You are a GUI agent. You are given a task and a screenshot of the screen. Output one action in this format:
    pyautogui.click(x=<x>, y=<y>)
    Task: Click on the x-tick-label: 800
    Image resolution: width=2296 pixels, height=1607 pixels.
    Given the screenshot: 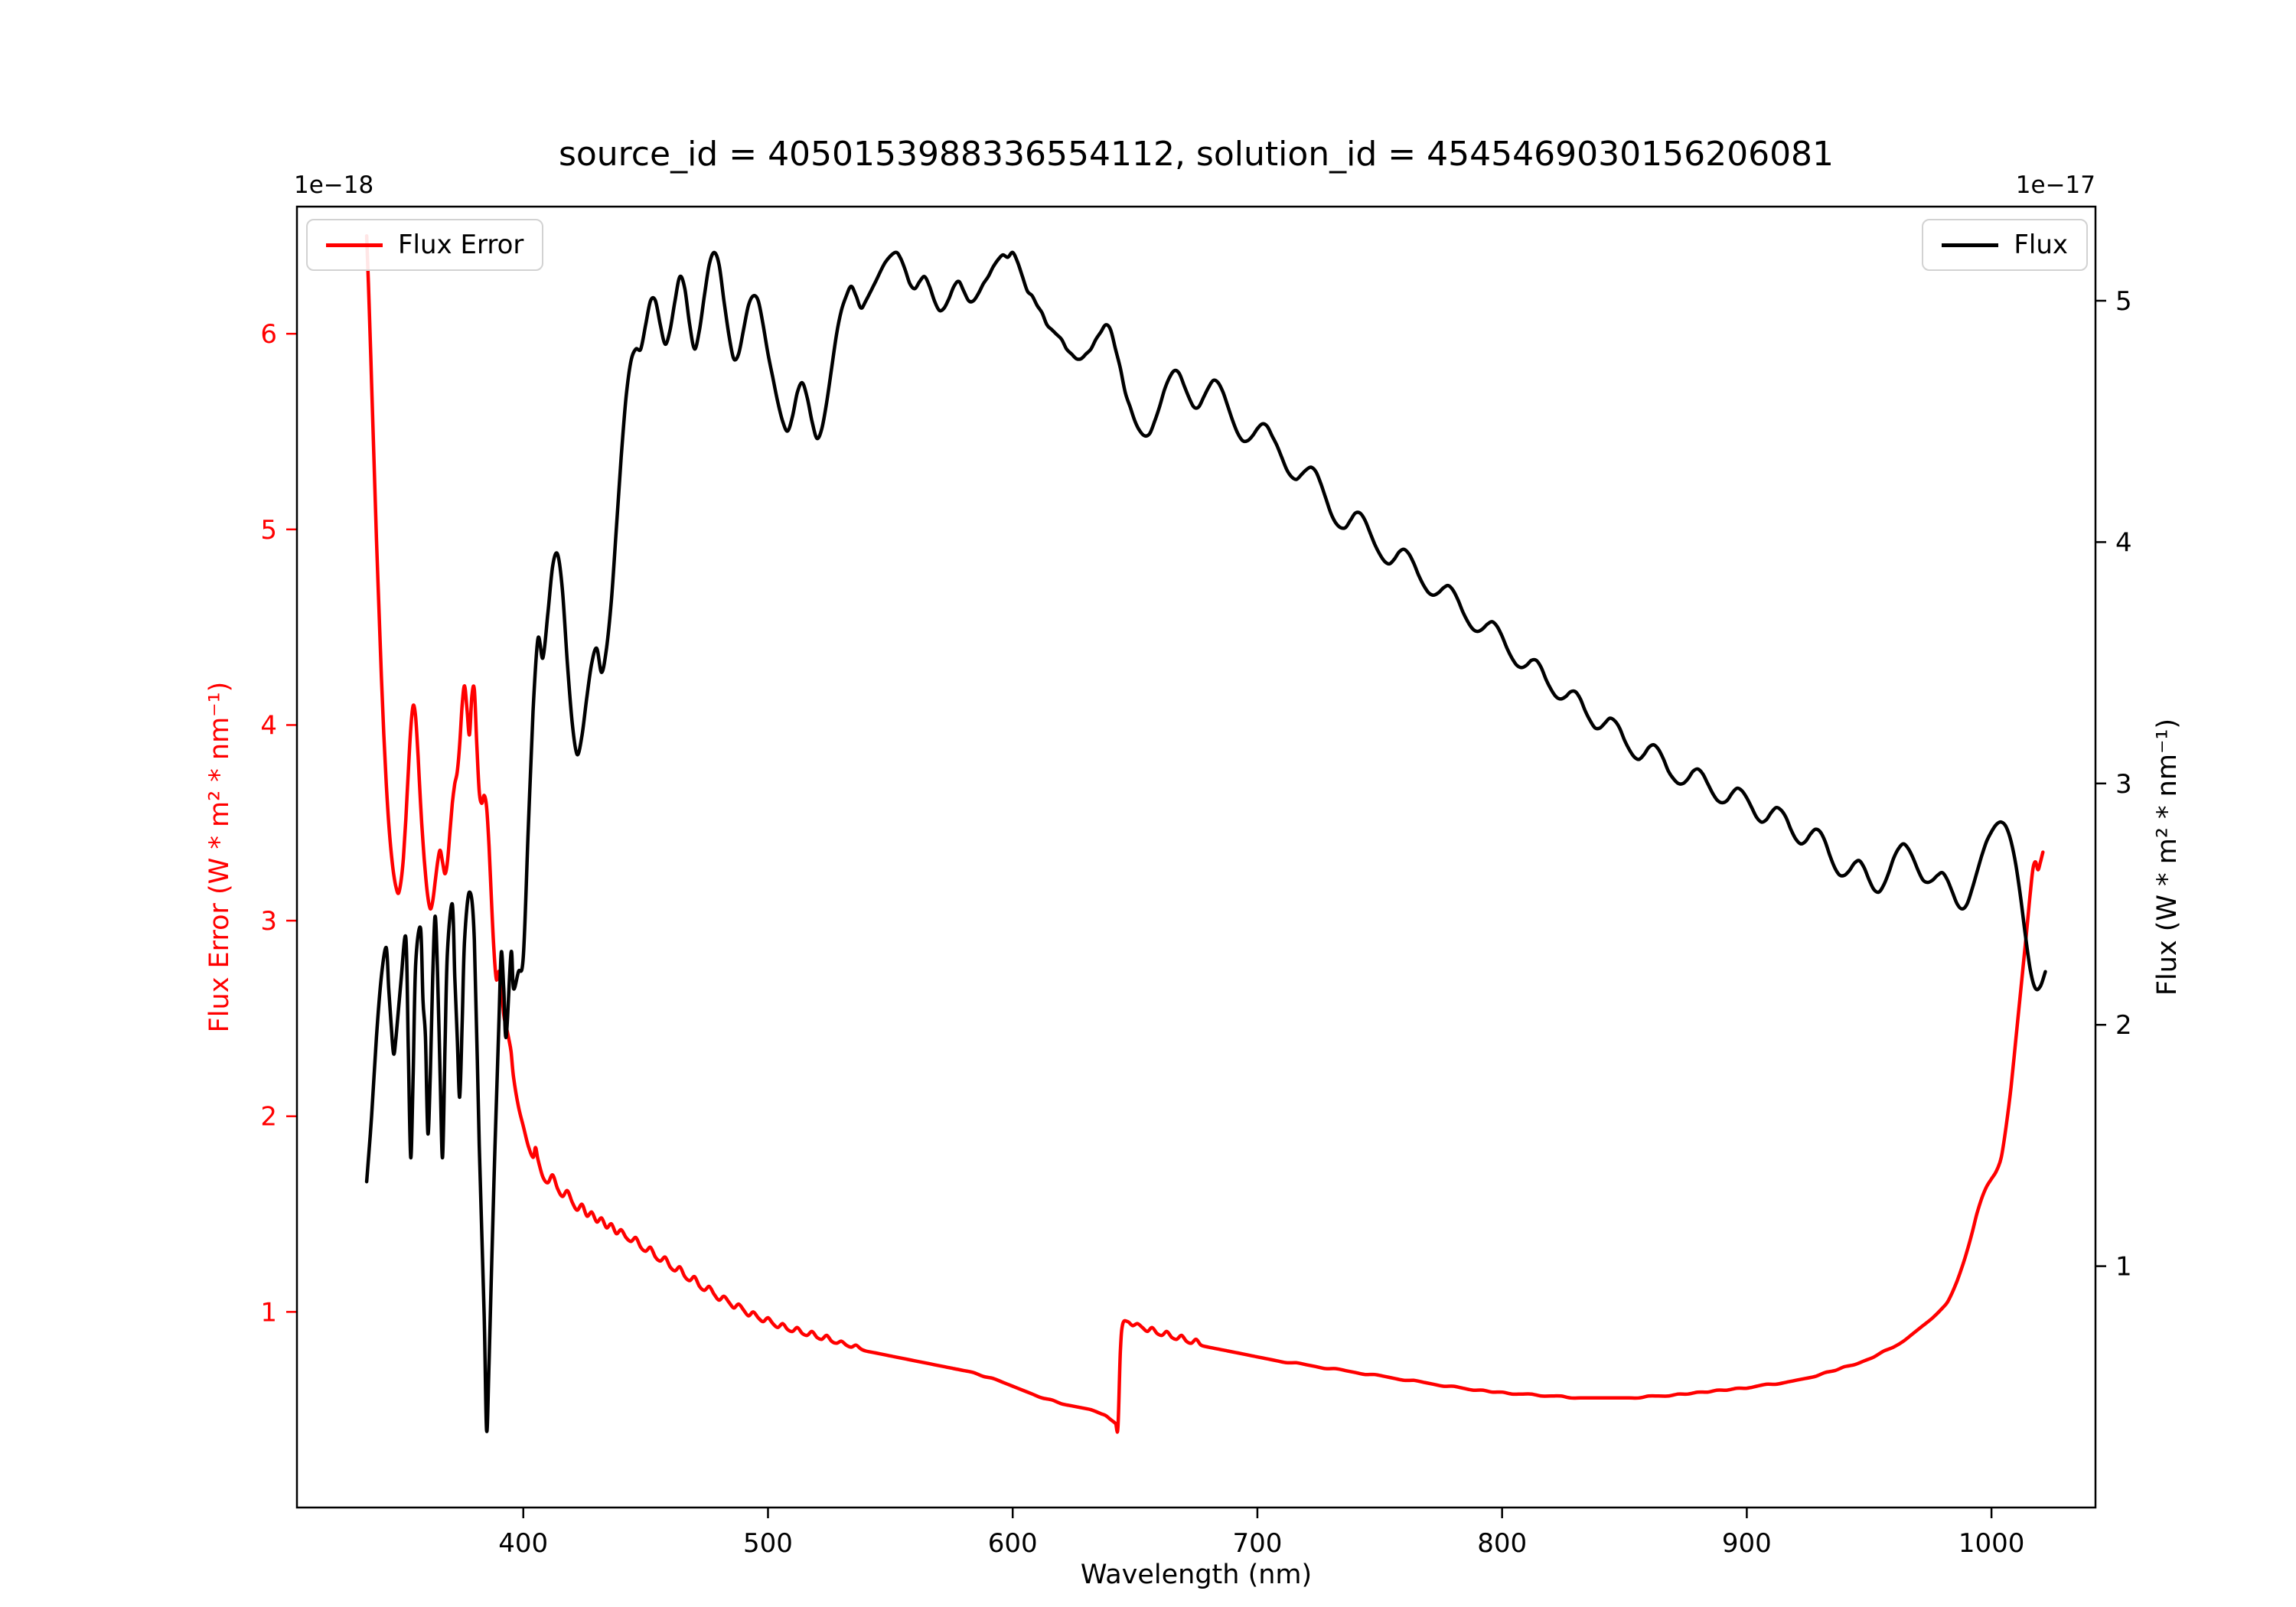 What is the action you would take?
    pyautogui.click(x=1502, y=1543)
    